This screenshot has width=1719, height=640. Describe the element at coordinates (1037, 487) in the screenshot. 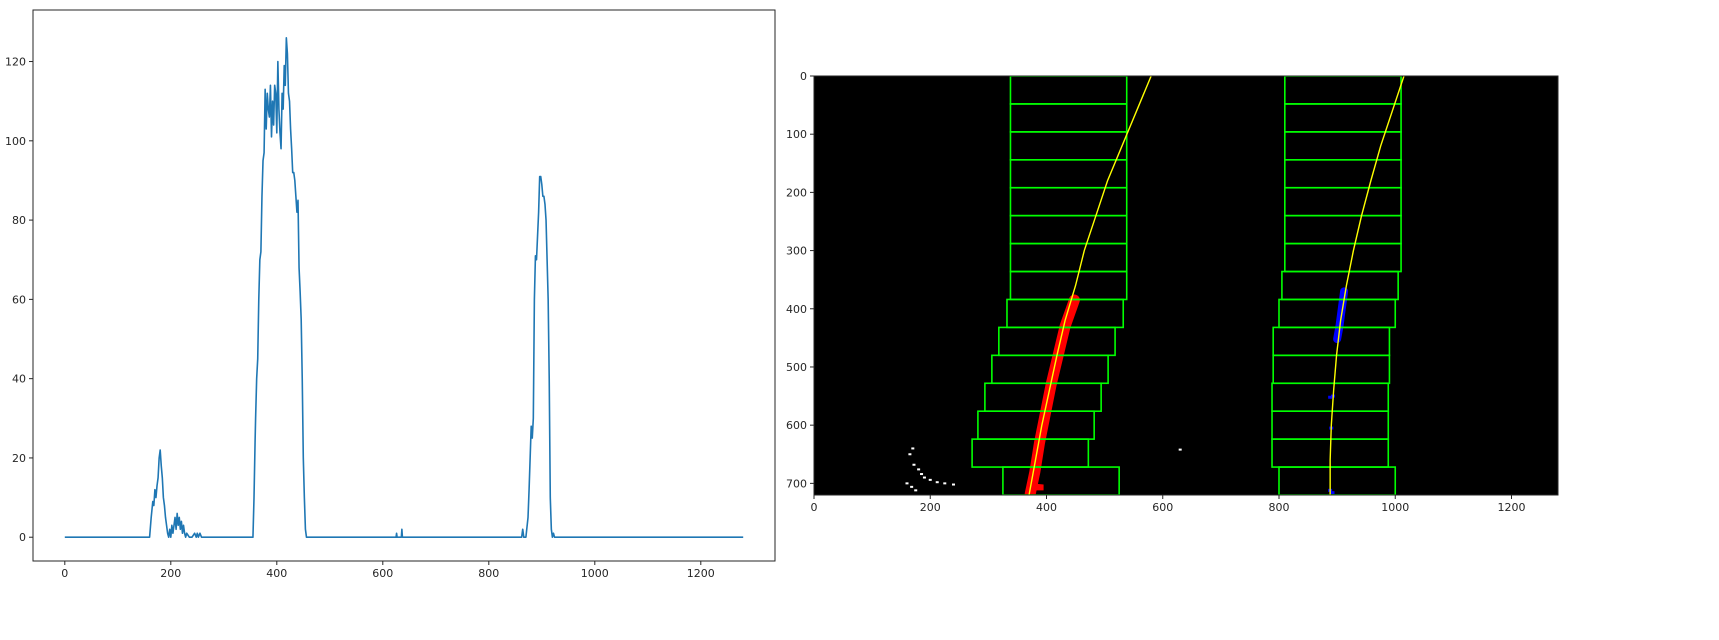

I see `left-lane-blob` at that location.